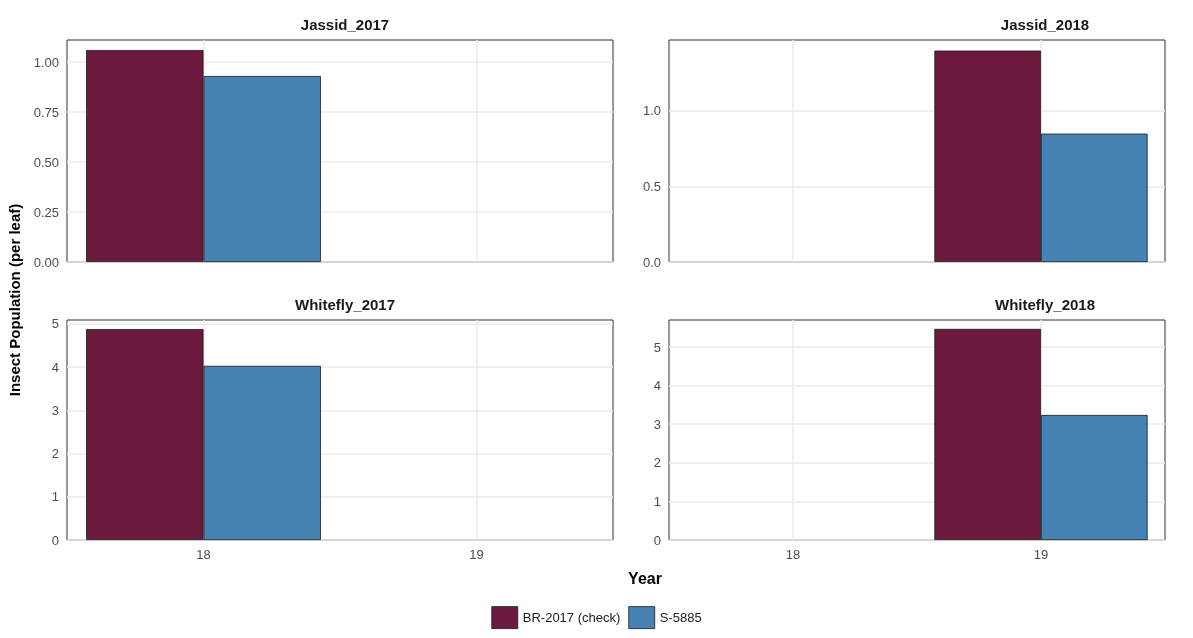 The width and height of the screenshot is (1193, 638). I want to click on y-axis-title: Insect Population (per leaf), so click(14, 300).